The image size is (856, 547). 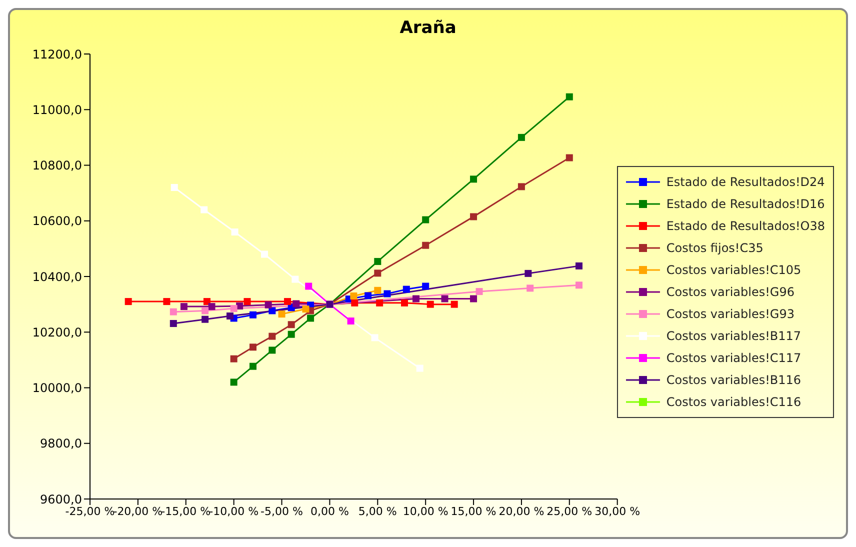 What do you see at coordinates (734, 401) in the screenshot?
I see `legend-label: Costos variables!C116` at bounding box center [734, 401].